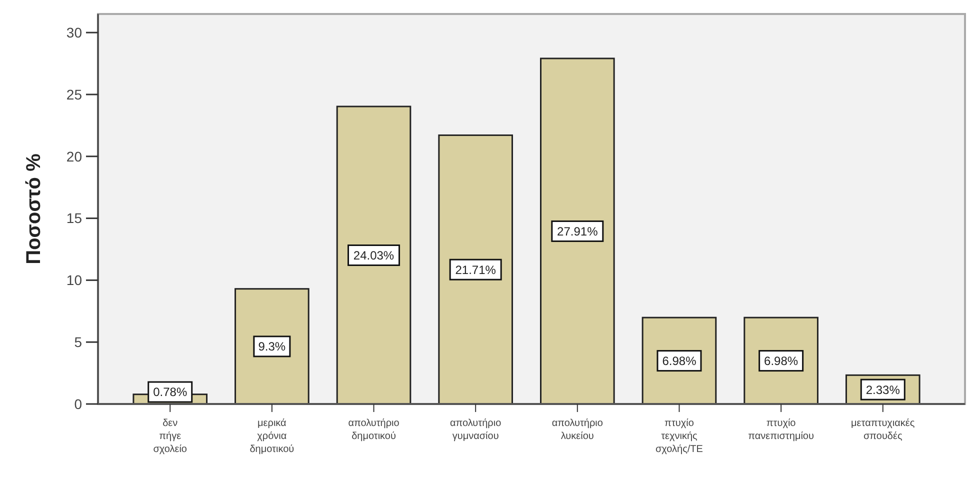 The height and width of the screenshot is (484, 973). I want to click on x-tick-label: απολυτήριο δημοτικού, so click(374, 430).